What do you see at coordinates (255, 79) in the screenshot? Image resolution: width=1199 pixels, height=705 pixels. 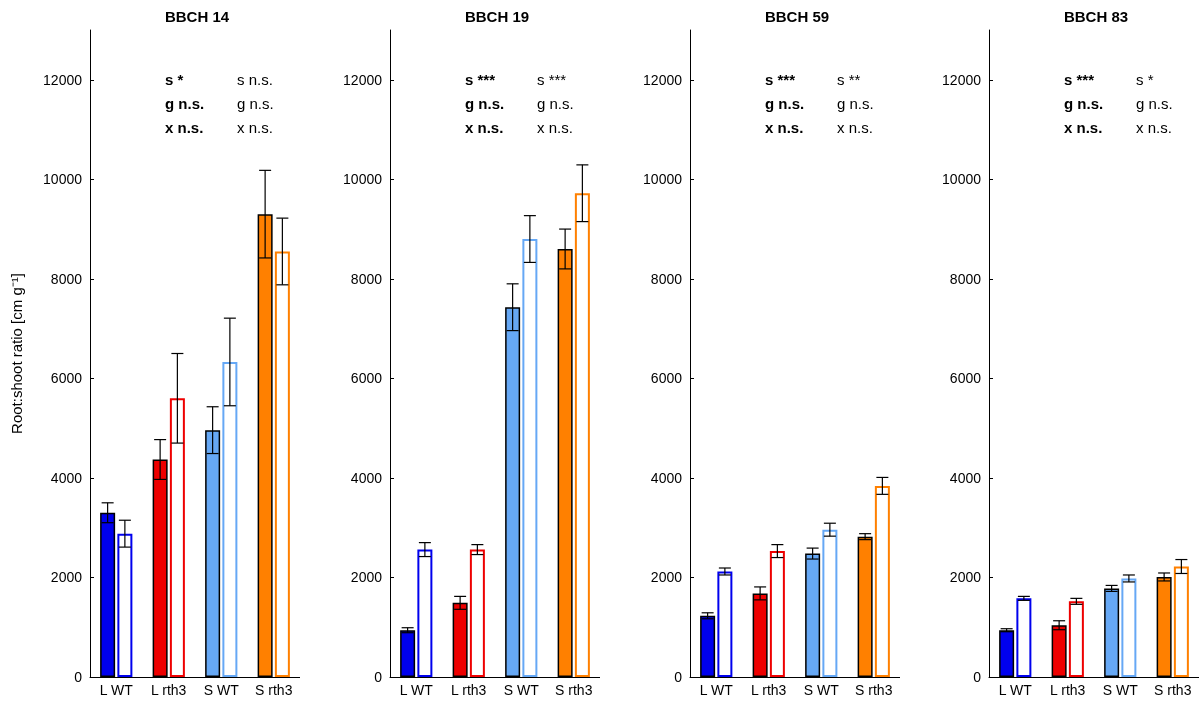 I see `annotation: s n.s.` at bounding box center [255, 79].